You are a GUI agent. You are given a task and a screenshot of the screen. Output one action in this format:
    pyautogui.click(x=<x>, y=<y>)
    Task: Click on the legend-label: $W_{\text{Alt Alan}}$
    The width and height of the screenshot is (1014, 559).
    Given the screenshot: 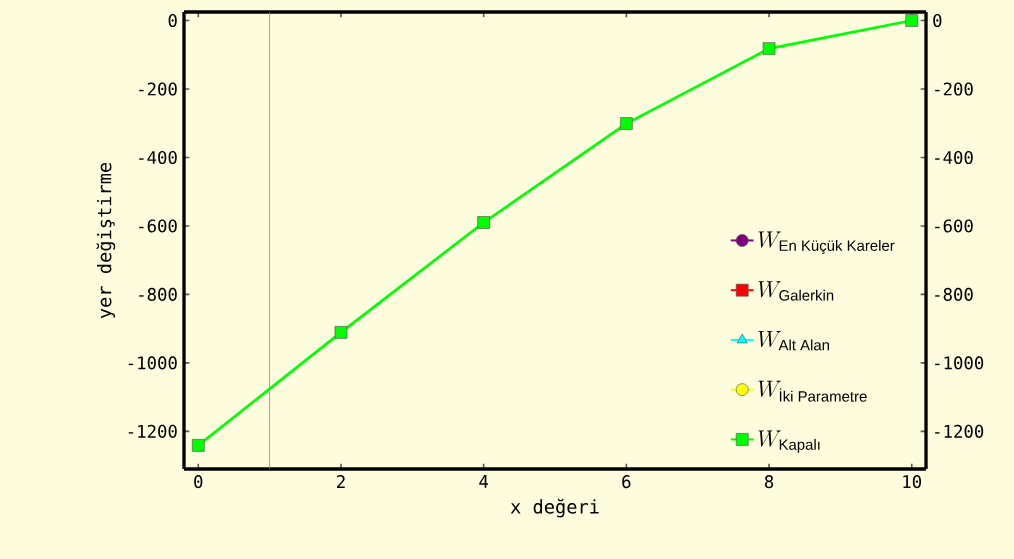 What is the action you would take?
    pyautogui.click(x=794, y=341)
    